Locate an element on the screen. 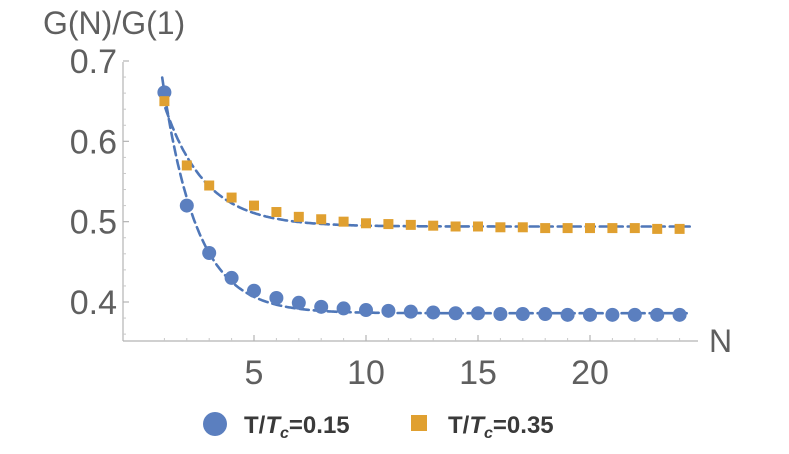 This screenshot has width=789, height=454. legend-label-series-2: T/Tc=0.35 is located at coordinates (501, 427).